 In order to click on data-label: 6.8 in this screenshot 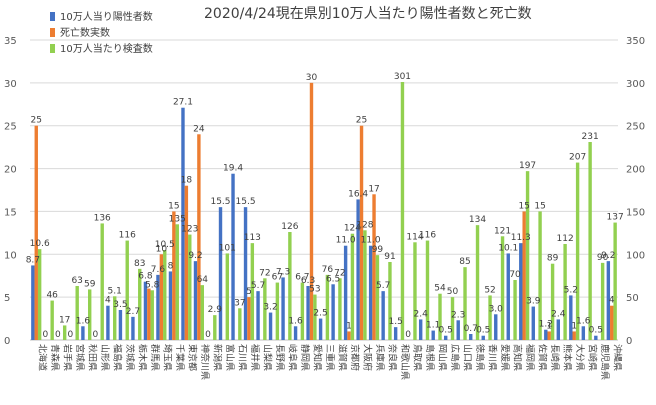, I will do `click(145, 277)`.